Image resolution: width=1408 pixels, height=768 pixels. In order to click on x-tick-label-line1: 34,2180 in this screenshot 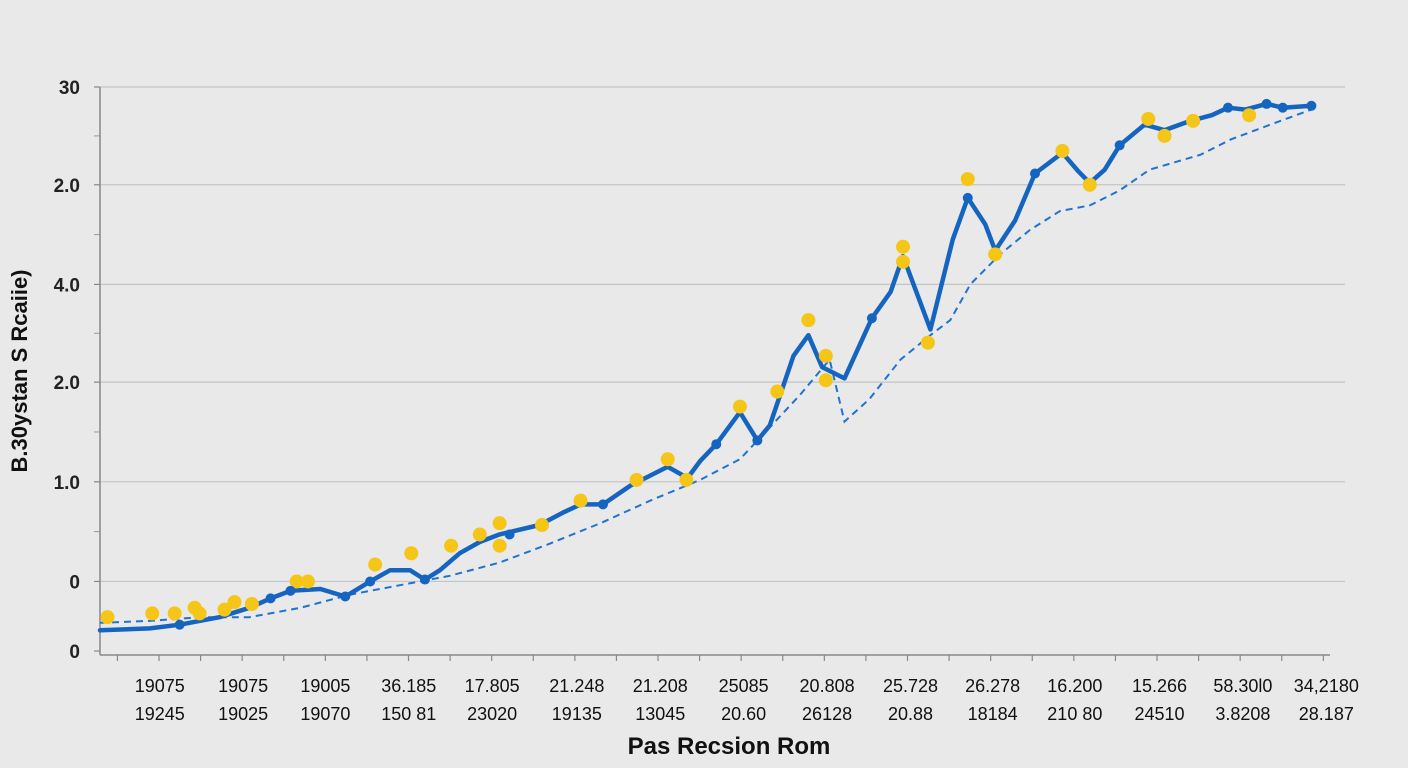, I will do `click(1326, 686)`.